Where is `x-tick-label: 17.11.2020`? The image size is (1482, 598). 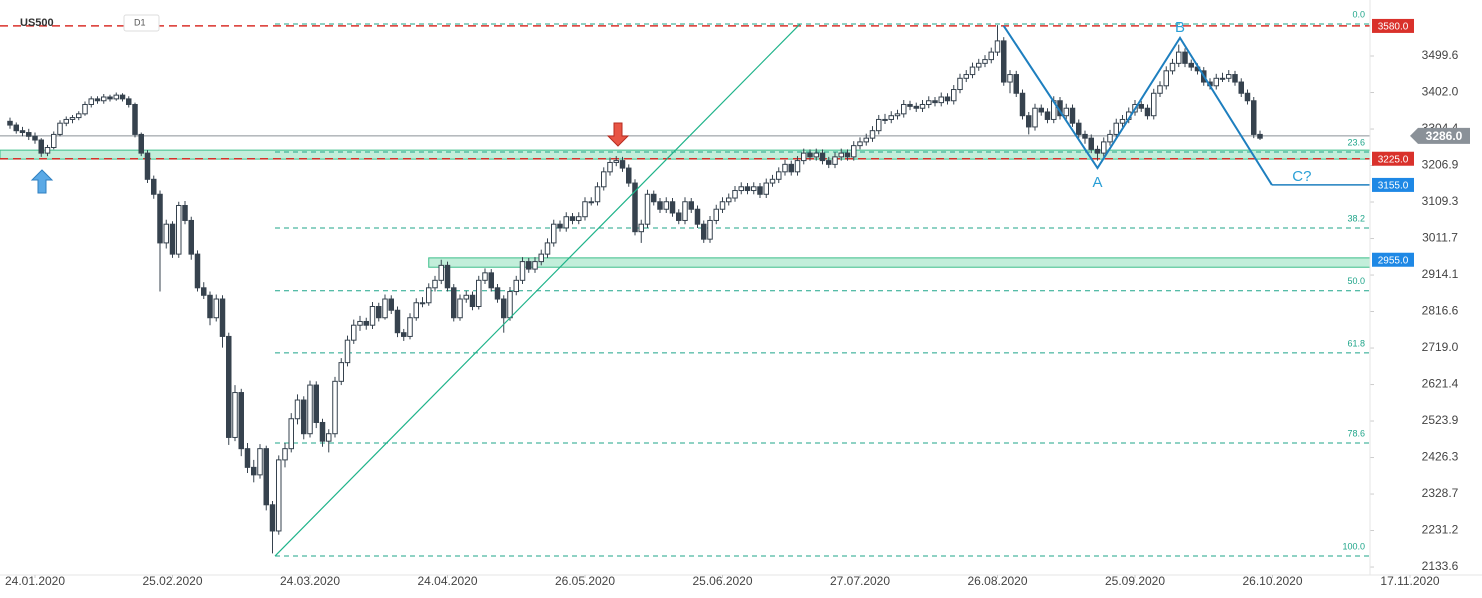
x-tick-label: 17.11.2020 is located at coordinates (1409, 581).